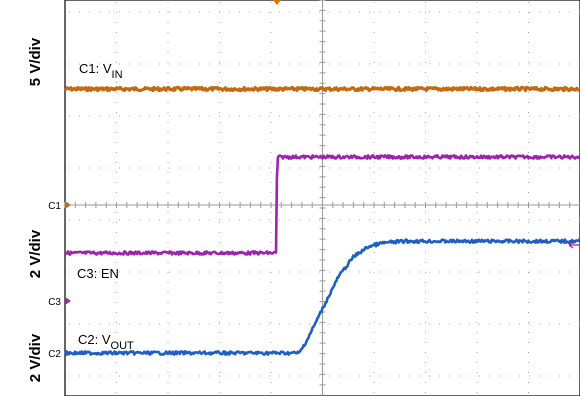  Describe the element at coordinates (574, 245) in the screenshot. I see `trigger-level-arrow-icon` at that location.